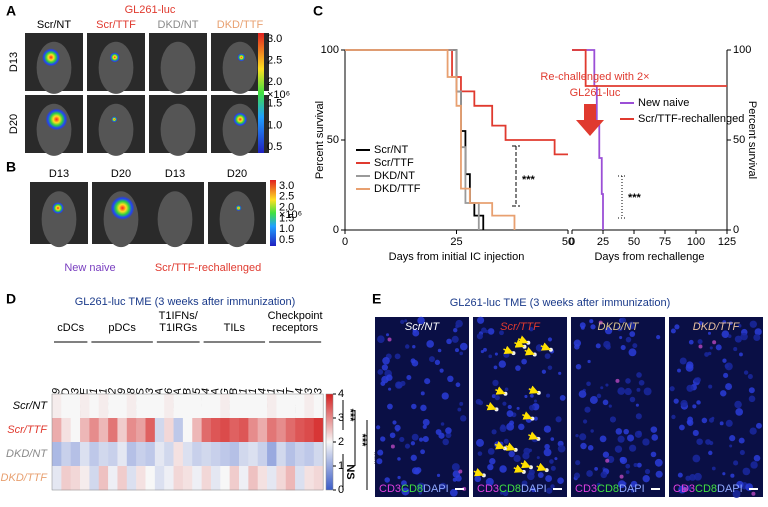 The image size is (768, 507). What do you see at coordinates (594, 77) in the screenshot?
I see `annotation: Re-challenged with 2×` at bounding box center [594, 77].